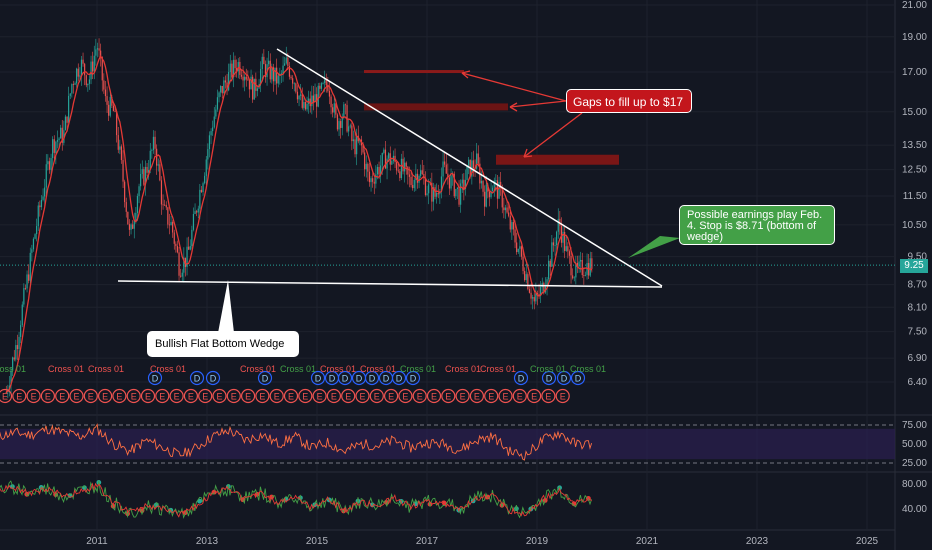  Describe the element at coordinates (915, 196) in the screenshot. I see `y-tick-label: 11.50` at that location.